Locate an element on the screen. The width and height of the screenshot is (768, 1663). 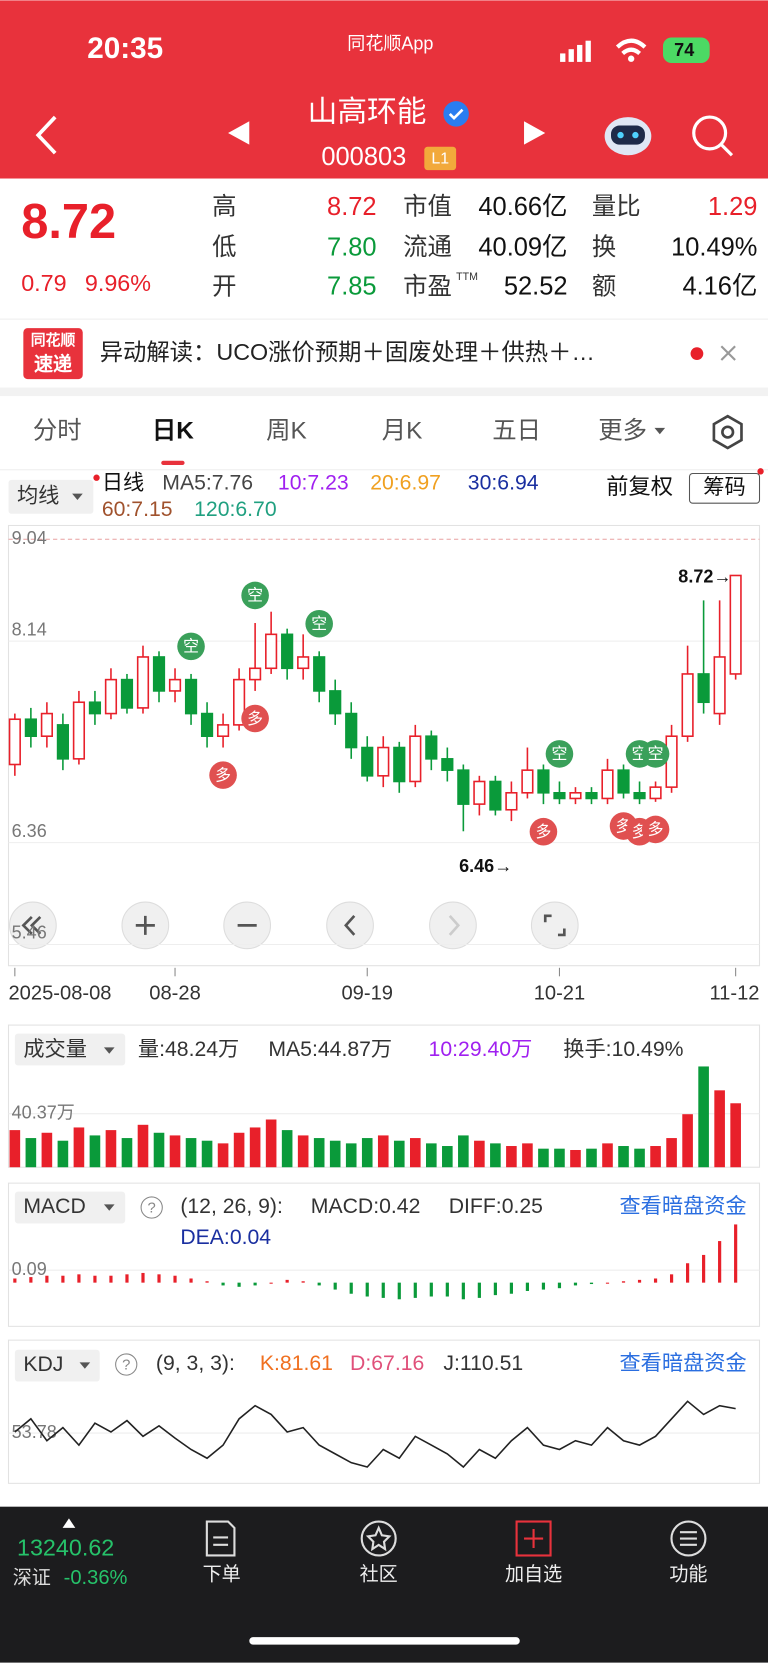
nav-item: 社区 is located at coordinates (379, 1575).